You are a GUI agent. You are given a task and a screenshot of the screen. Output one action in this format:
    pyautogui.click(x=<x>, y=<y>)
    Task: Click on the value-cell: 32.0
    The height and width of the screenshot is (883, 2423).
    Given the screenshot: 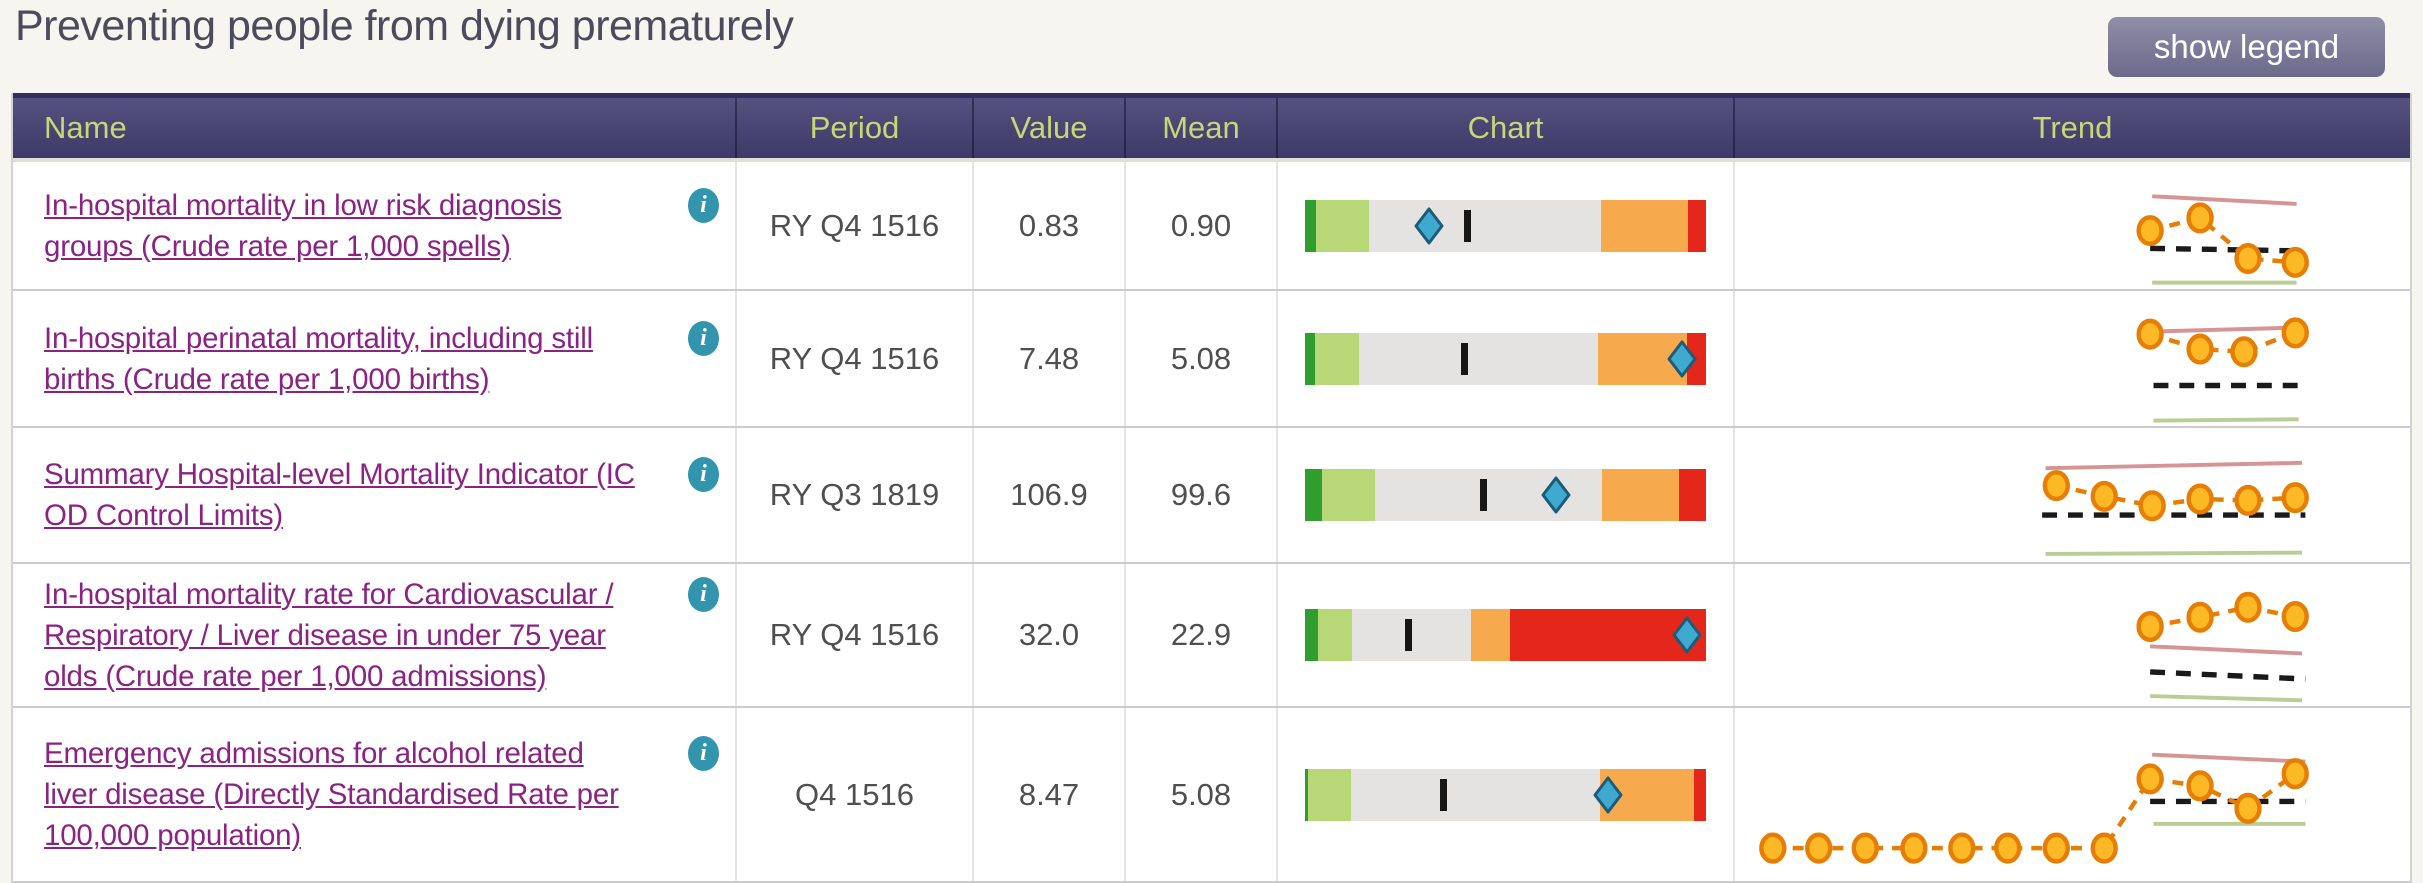 What is the action you would take?
    pyautogui.click(x=1048, y=635)
    